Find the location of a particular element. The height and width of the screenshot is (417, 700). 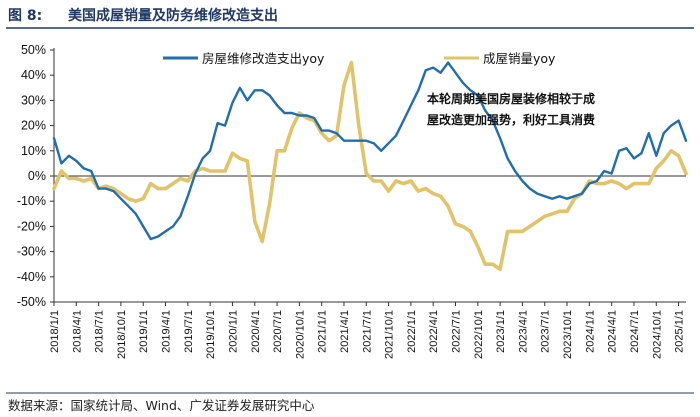

x-tick-label: 2023/1/1 is located at coordinates (501, 331).